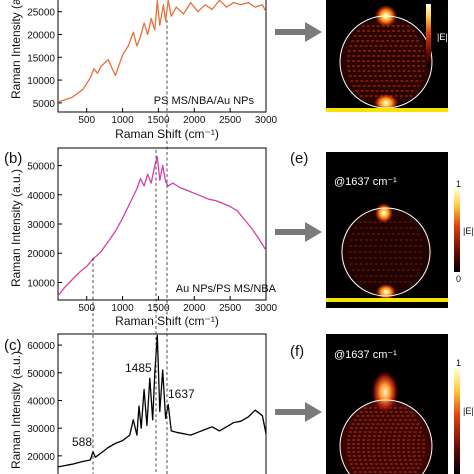  What do you see at coordinates (386, 292) in the screenshot?
I see `hotspot-bottom-e` at bounding box center [386, 292].